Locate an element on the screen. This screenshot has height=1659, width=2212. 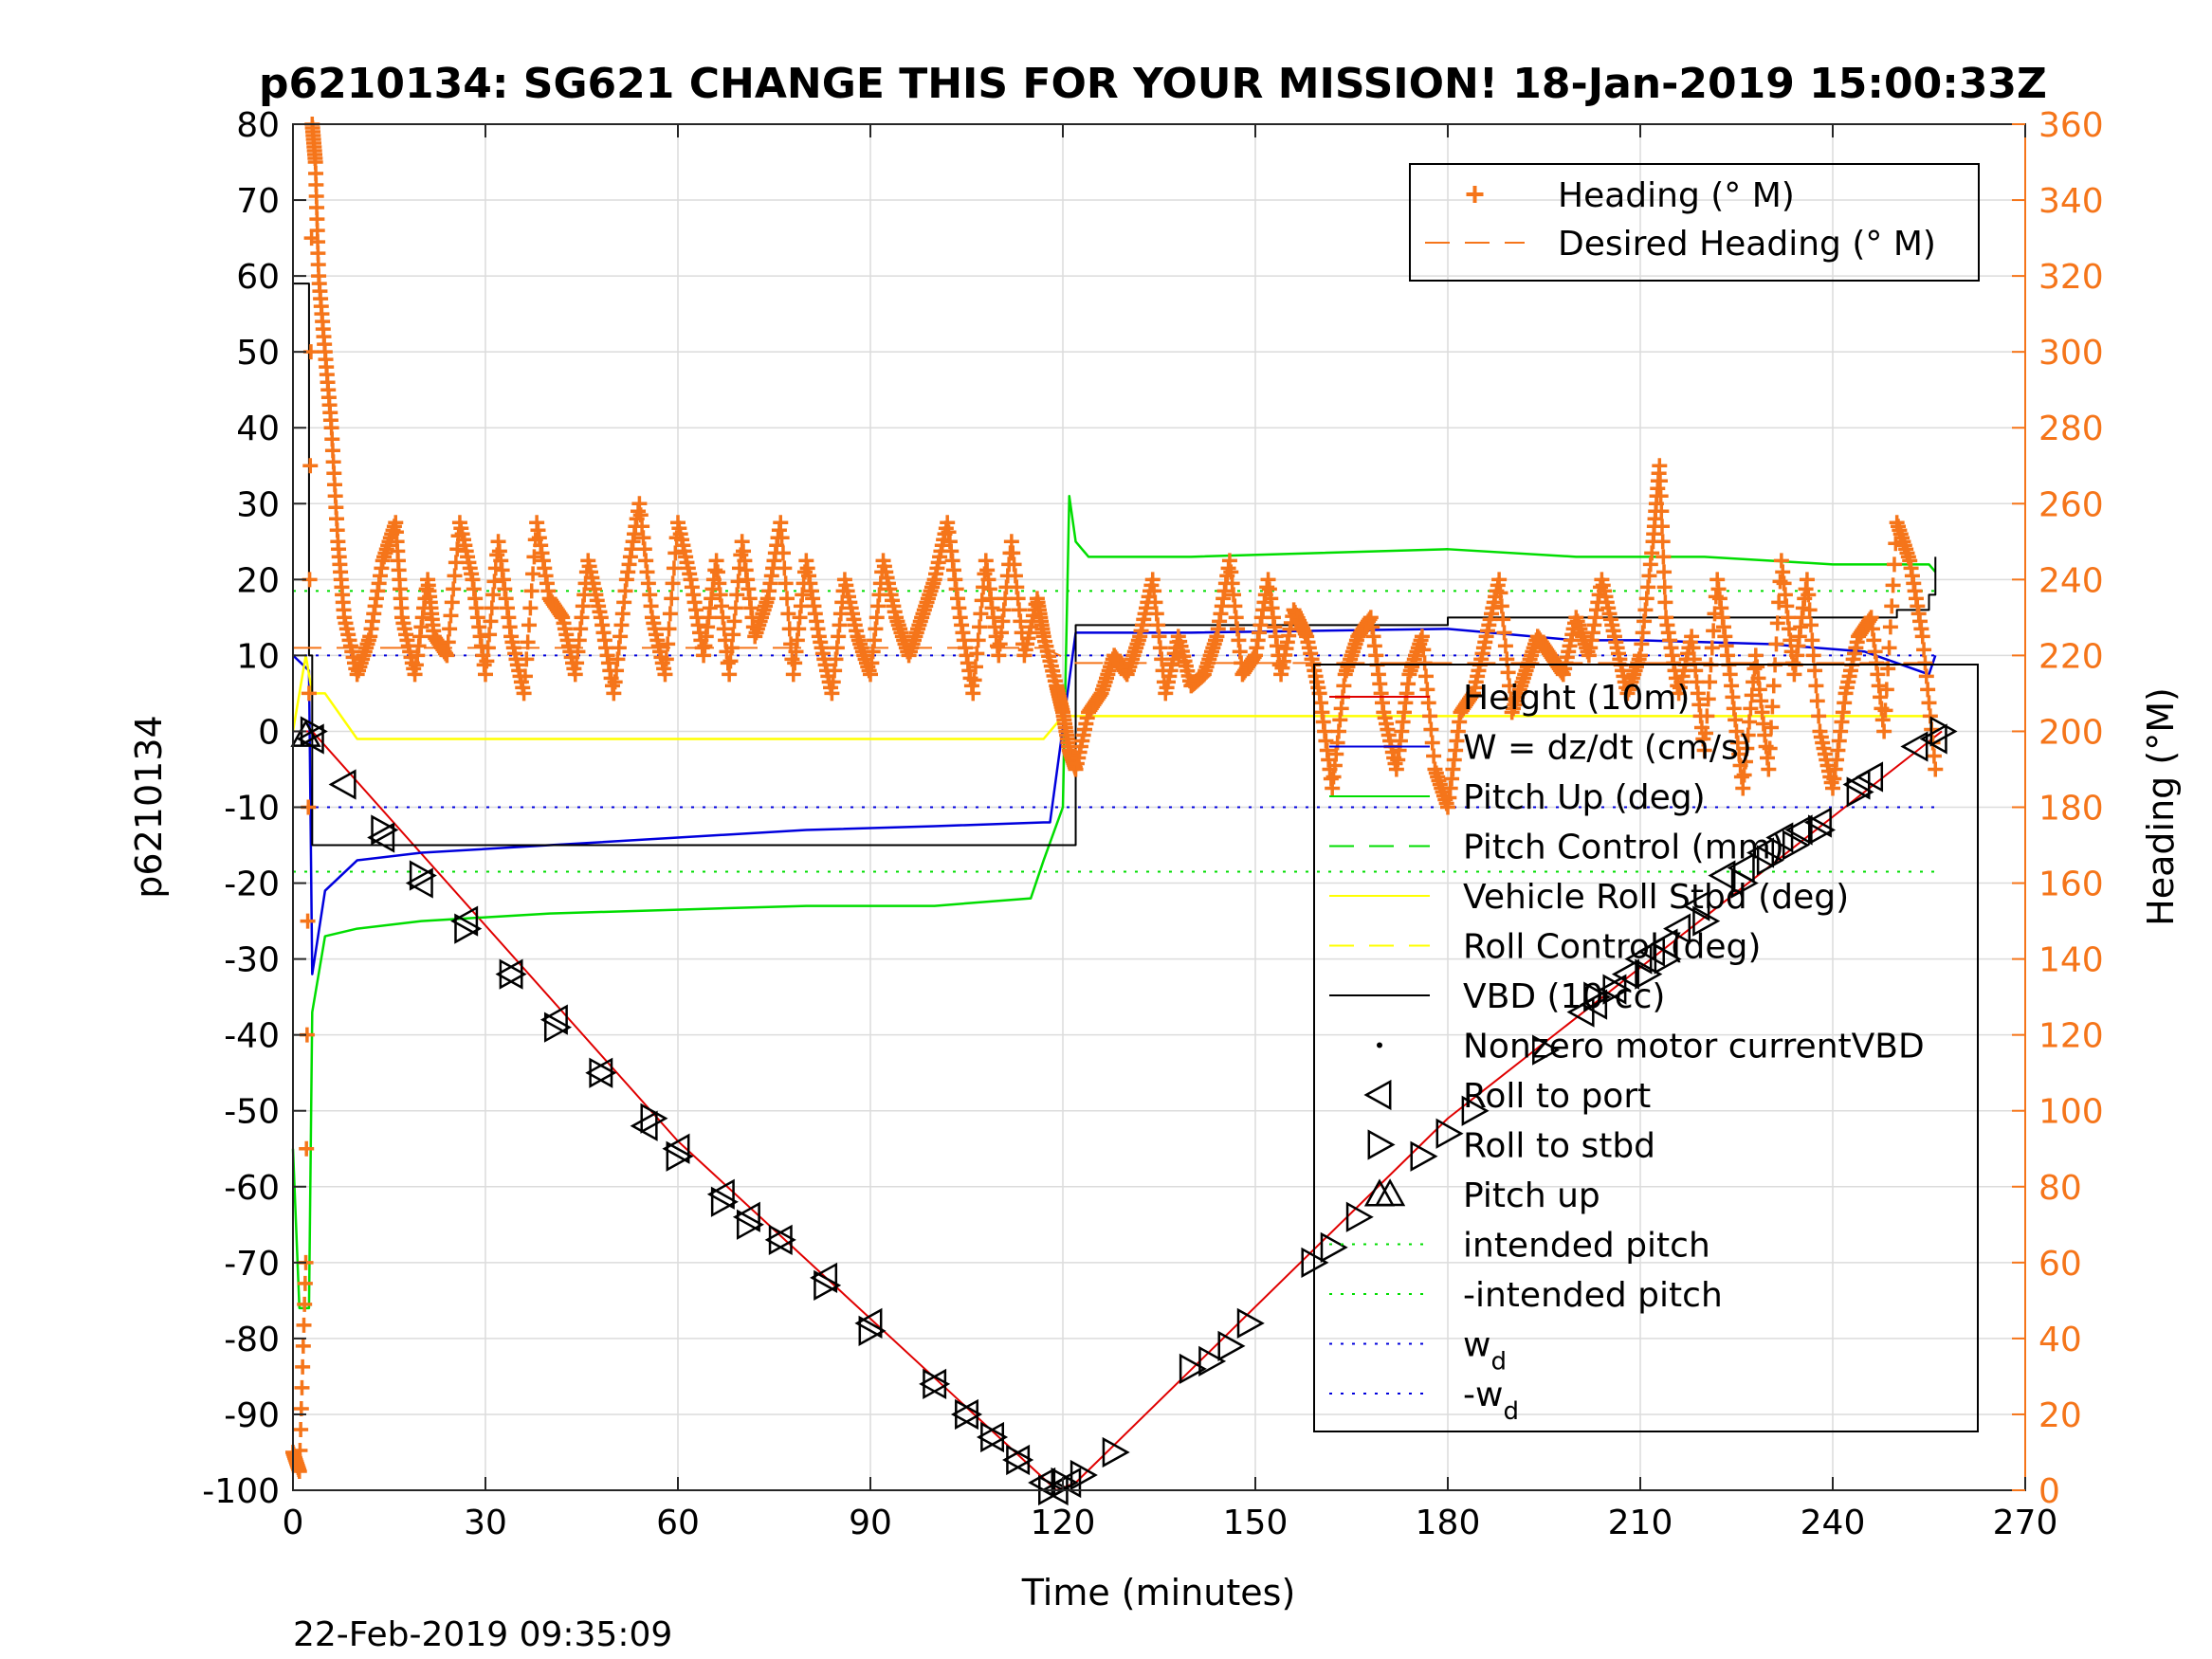
y-tick-label-right: 360 is located at coordinates (2071, 125).